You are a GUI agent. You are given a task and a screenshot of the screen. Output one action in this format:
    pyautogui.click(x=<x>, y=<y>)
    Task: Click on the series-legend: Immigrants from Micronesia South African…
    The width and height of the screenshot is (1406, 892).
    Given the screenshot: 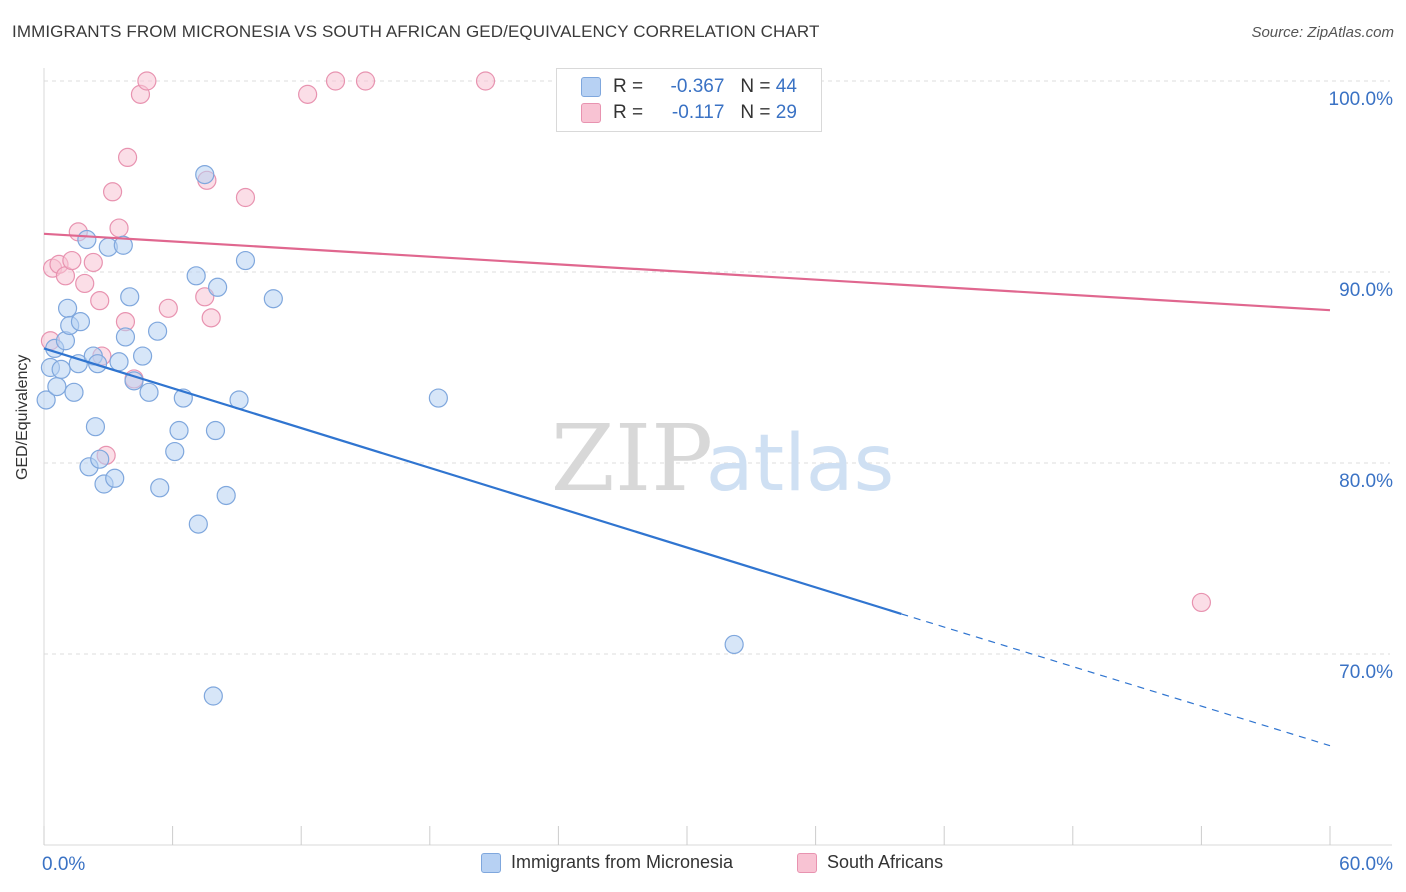 What is the action you would take?
    pyautogui.click(x=703, y=865)
    